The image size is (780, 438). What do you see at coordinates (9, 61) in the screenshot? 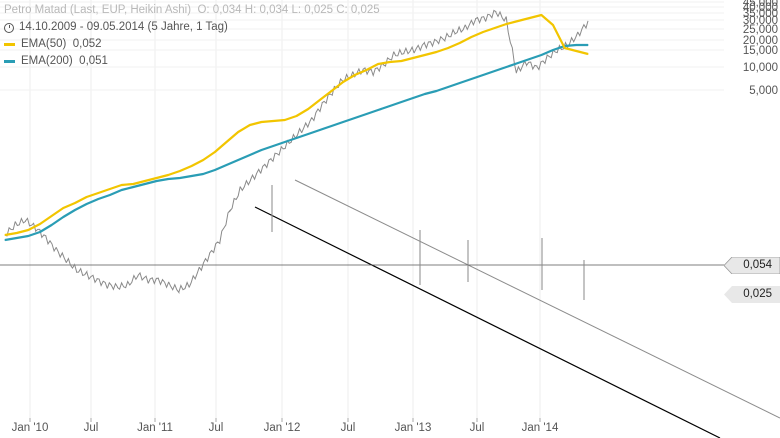
I see `ema200-swatch-icon` at bounding box center [9, 61].